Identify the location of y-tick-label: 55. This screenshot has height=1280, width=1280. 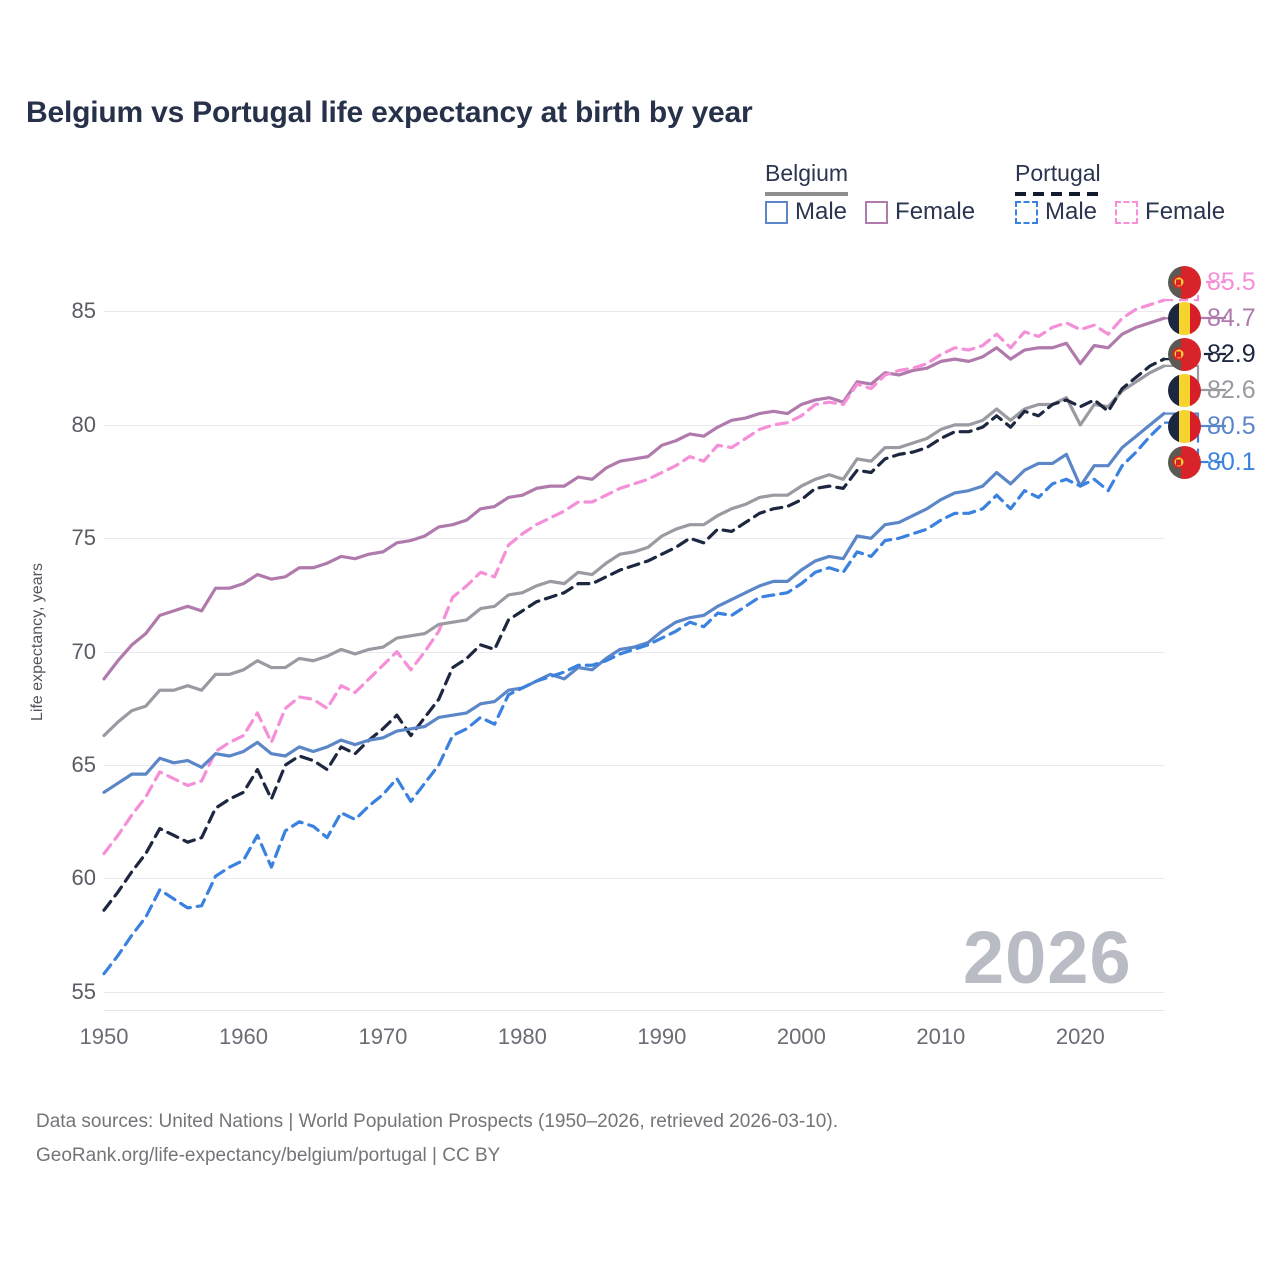
(83, 991).